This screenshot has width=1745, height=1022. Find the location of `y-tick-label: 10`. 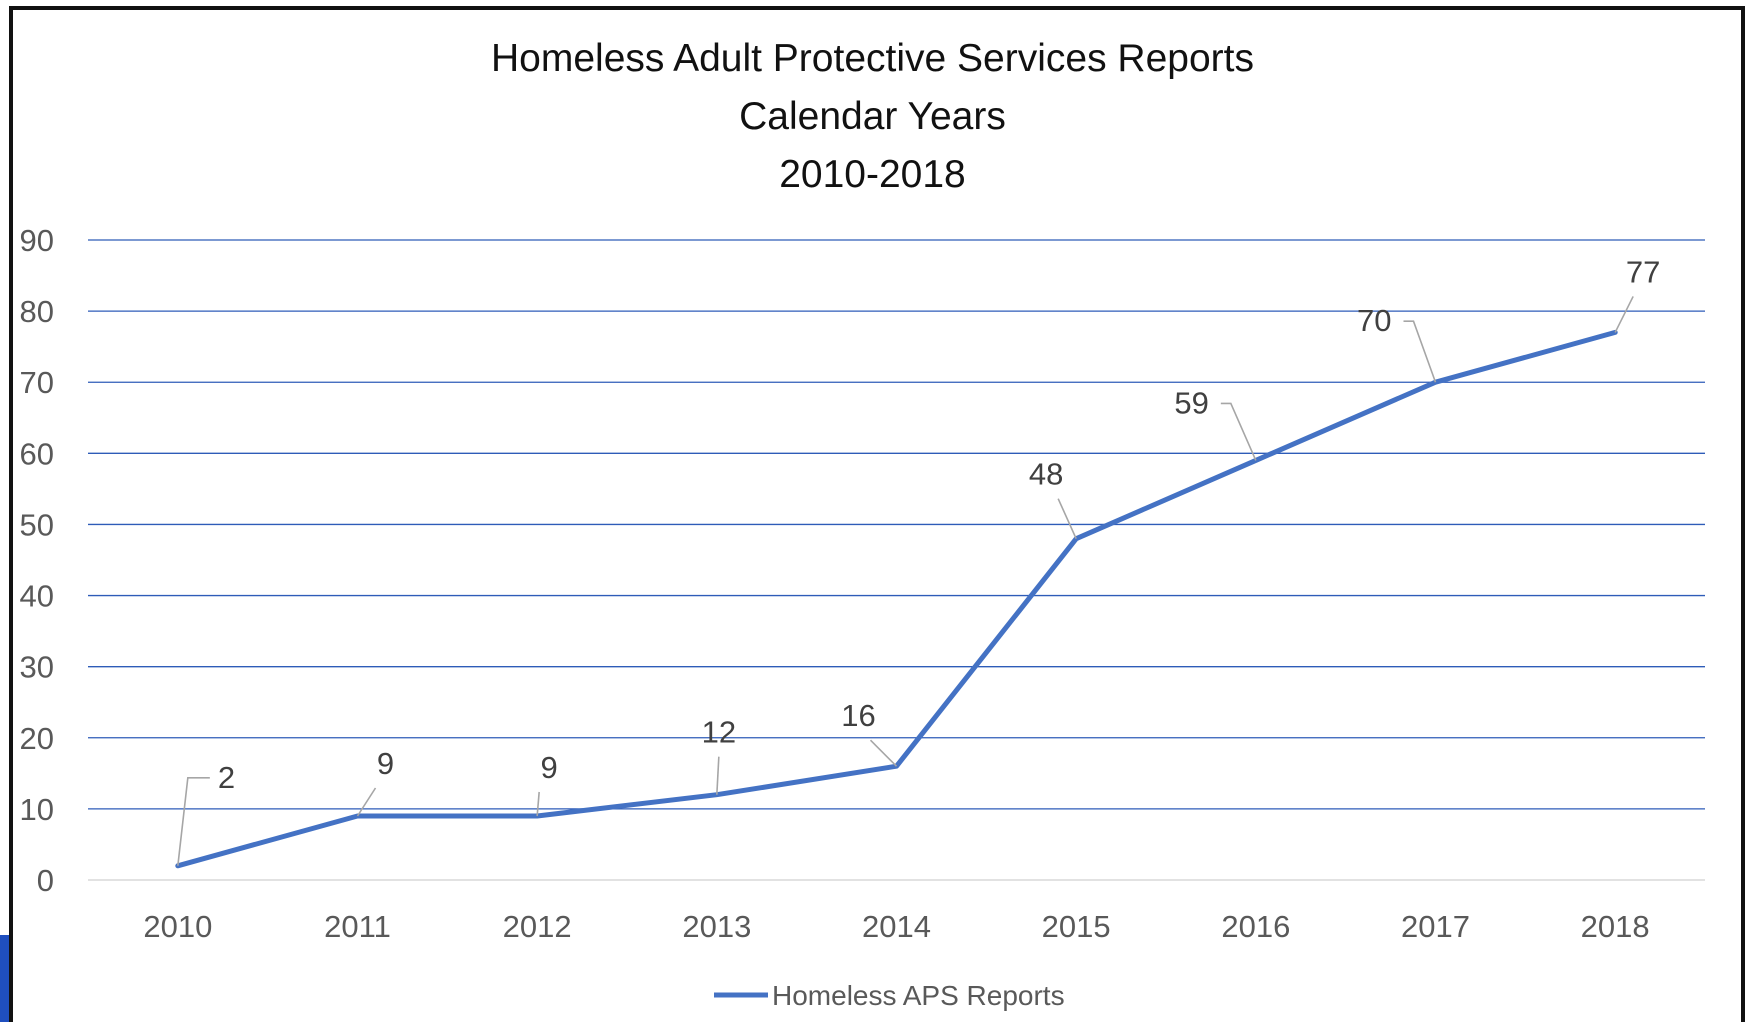

y-tick-label: 10 is located at coordinates (37, 809).